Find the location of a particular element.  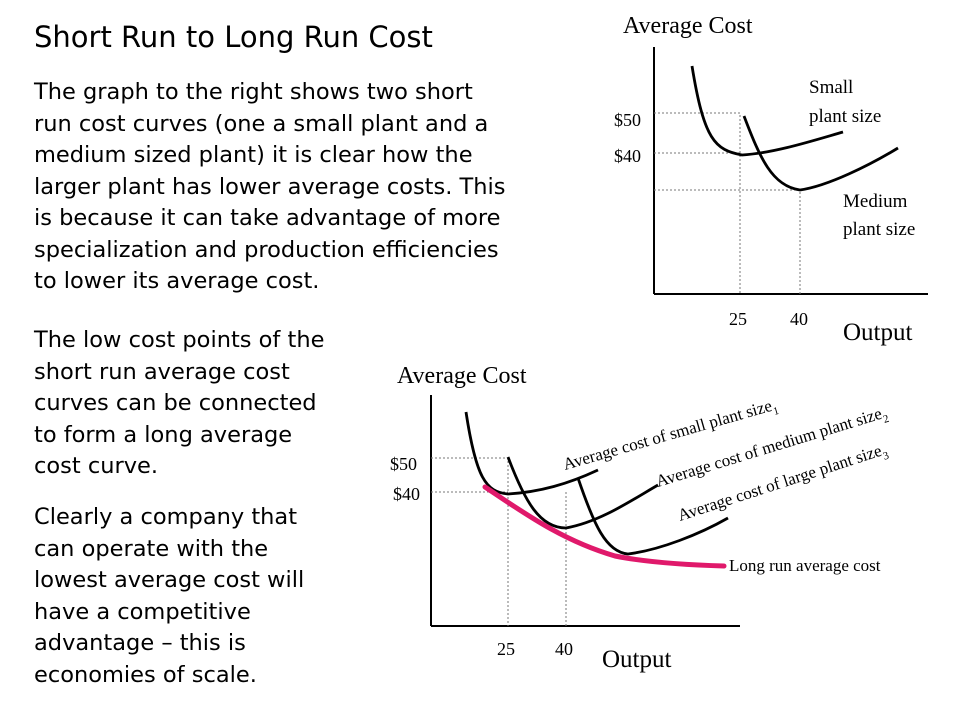

chart1-small-plant-curve is located at coordinates (767, 111).